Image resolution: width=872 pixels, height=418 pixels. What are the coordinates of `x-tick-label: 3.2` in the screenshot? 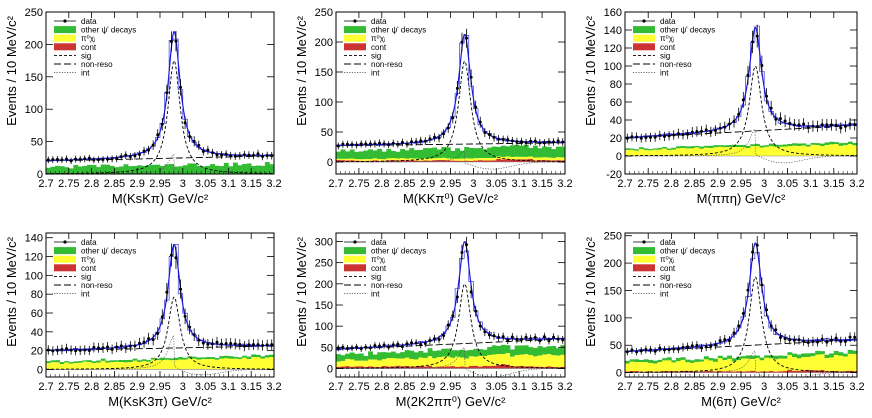 It's located at (564, 184).